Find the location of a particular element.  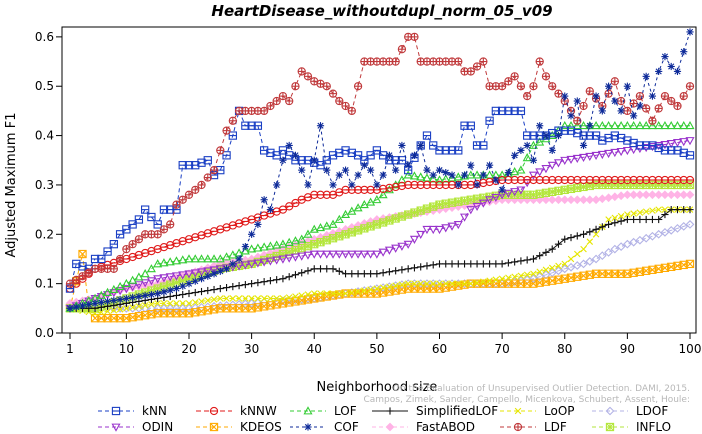

legend-item-knn: kNN is located at coordinates (132, 411).